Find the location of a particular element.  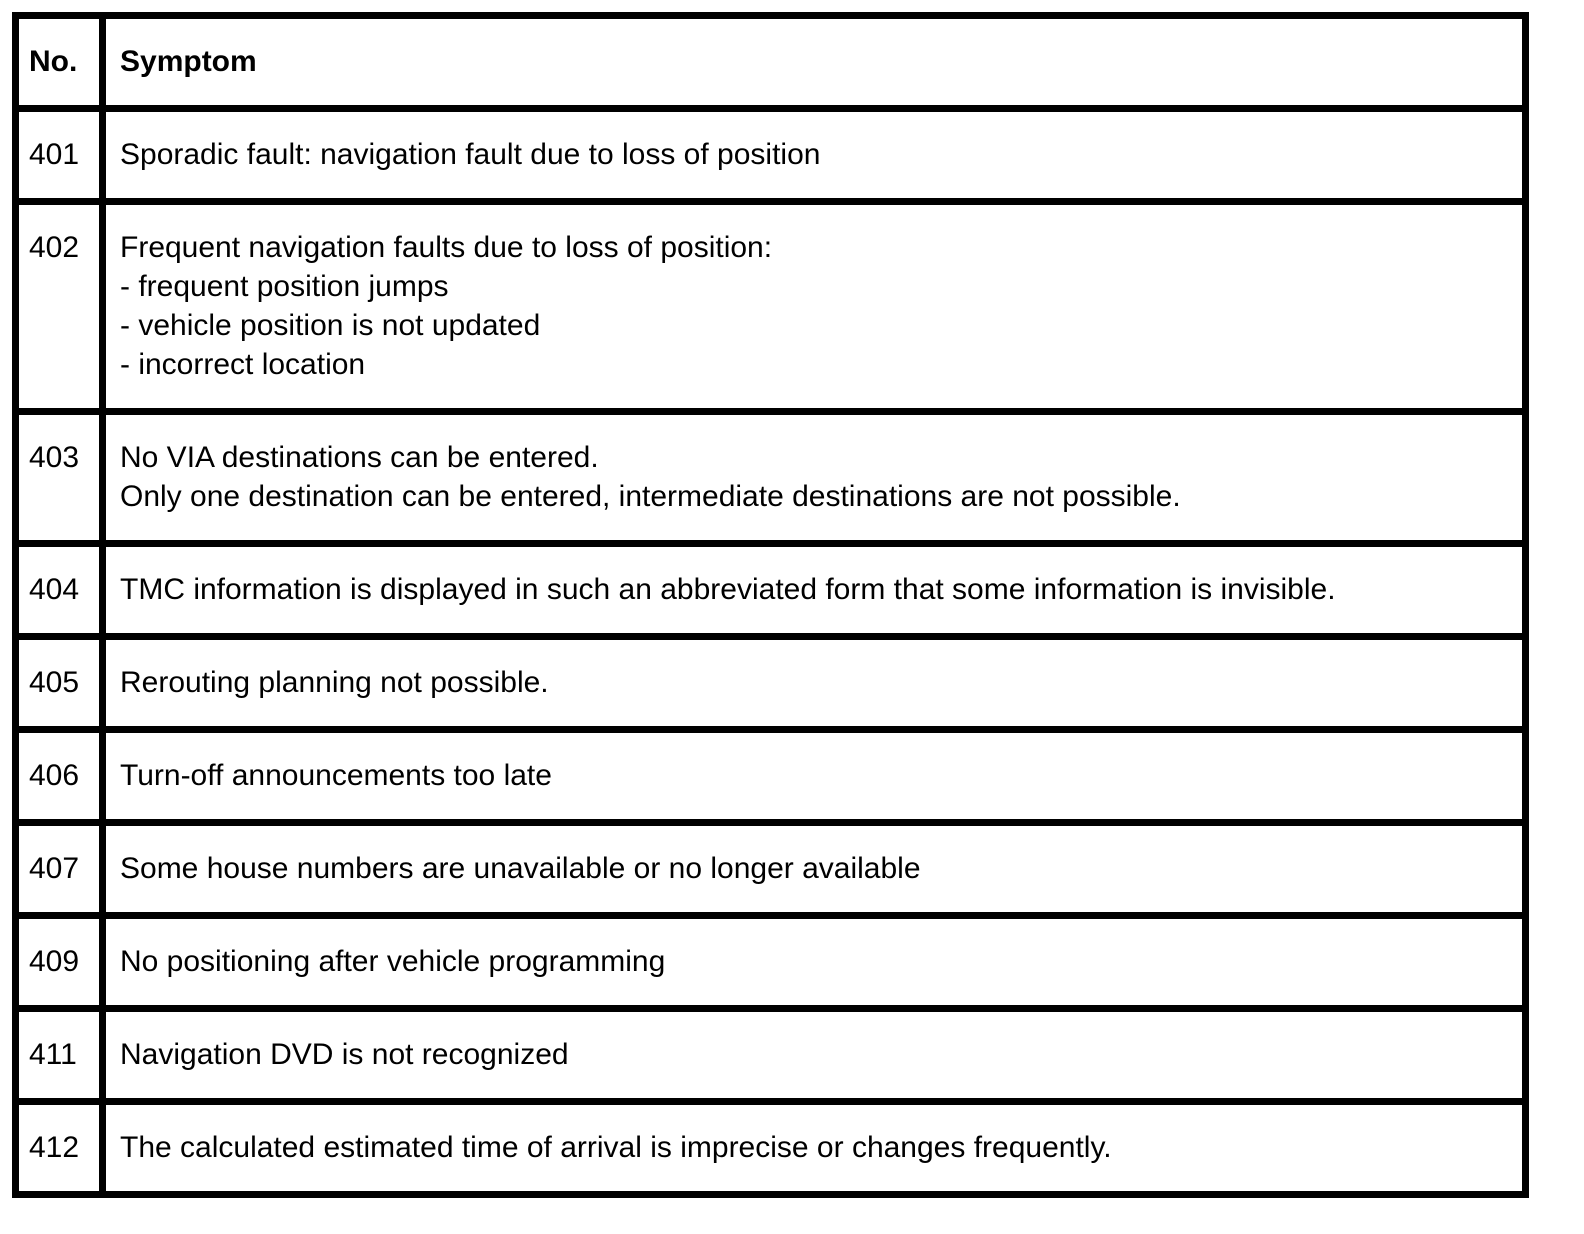

table-row: 406 Turn-off announcements too late is located at coordinates (770, 776).